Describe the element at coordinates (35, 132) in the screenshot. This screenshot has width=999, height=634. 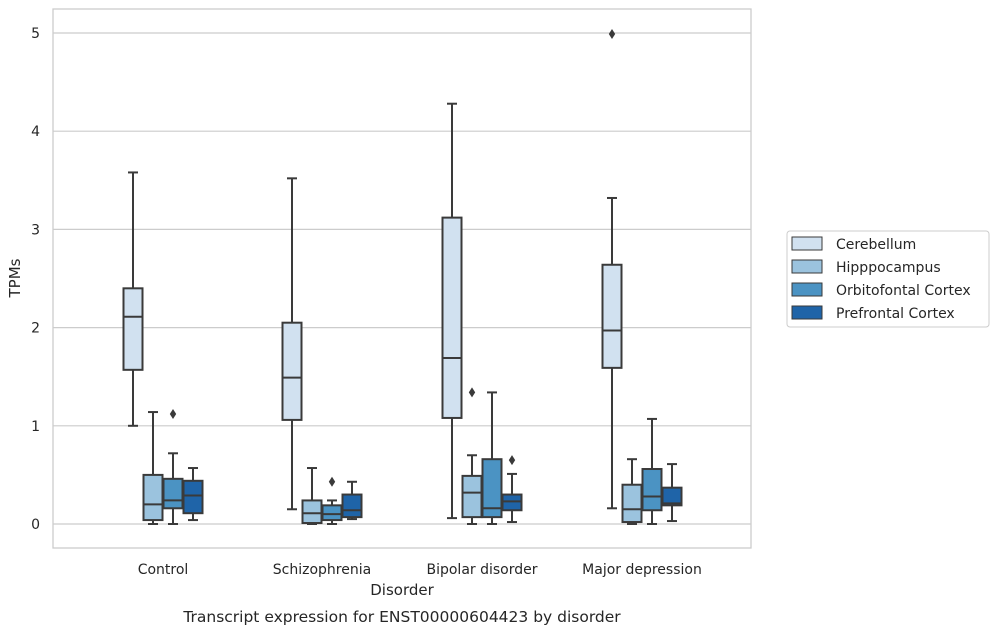
I see `y-tick-label: 4` at that location.